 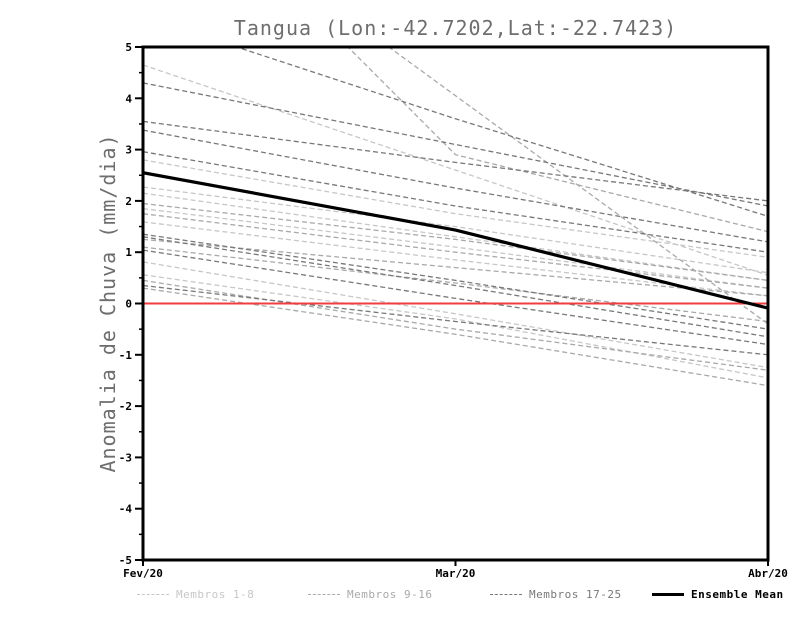 What do you see at coordinates (575, 594) in the screenshot?
I see `legend-label: Membros 17-25` at bounding box center [575, 594].